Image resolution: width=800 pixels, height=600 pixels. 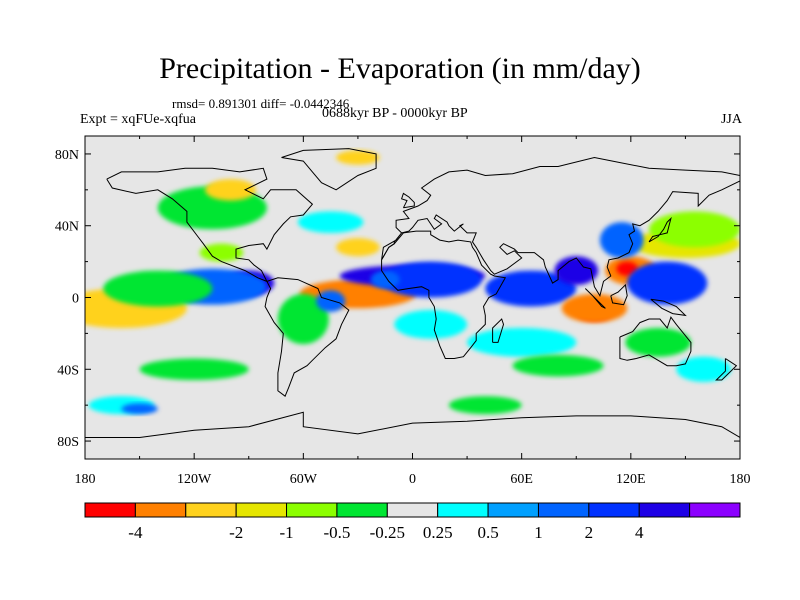 I want to click on coastline-greenland, so click(x=329, y=169).